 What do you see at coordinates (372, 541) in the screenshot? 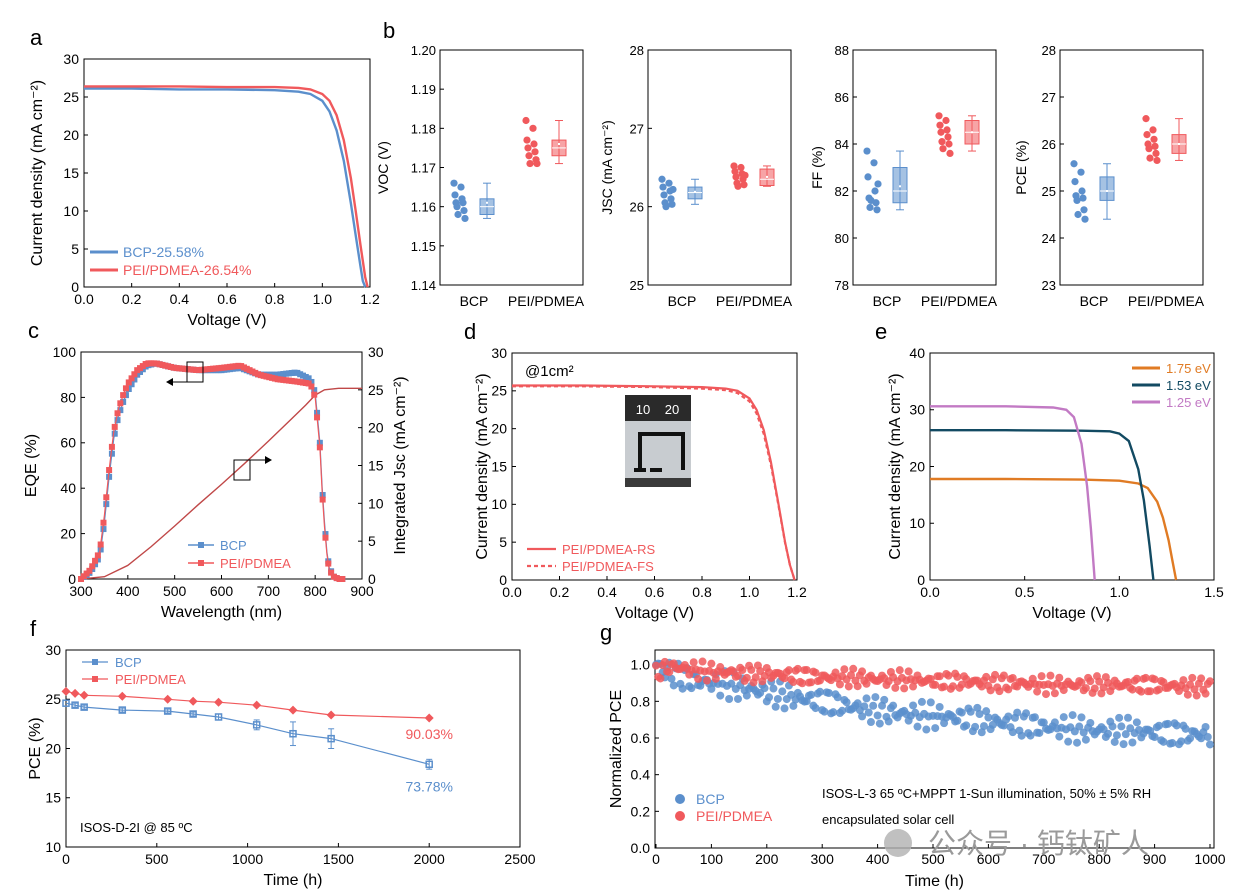
I see `y2-tick-label: 5` at bounding box center [372, 541].